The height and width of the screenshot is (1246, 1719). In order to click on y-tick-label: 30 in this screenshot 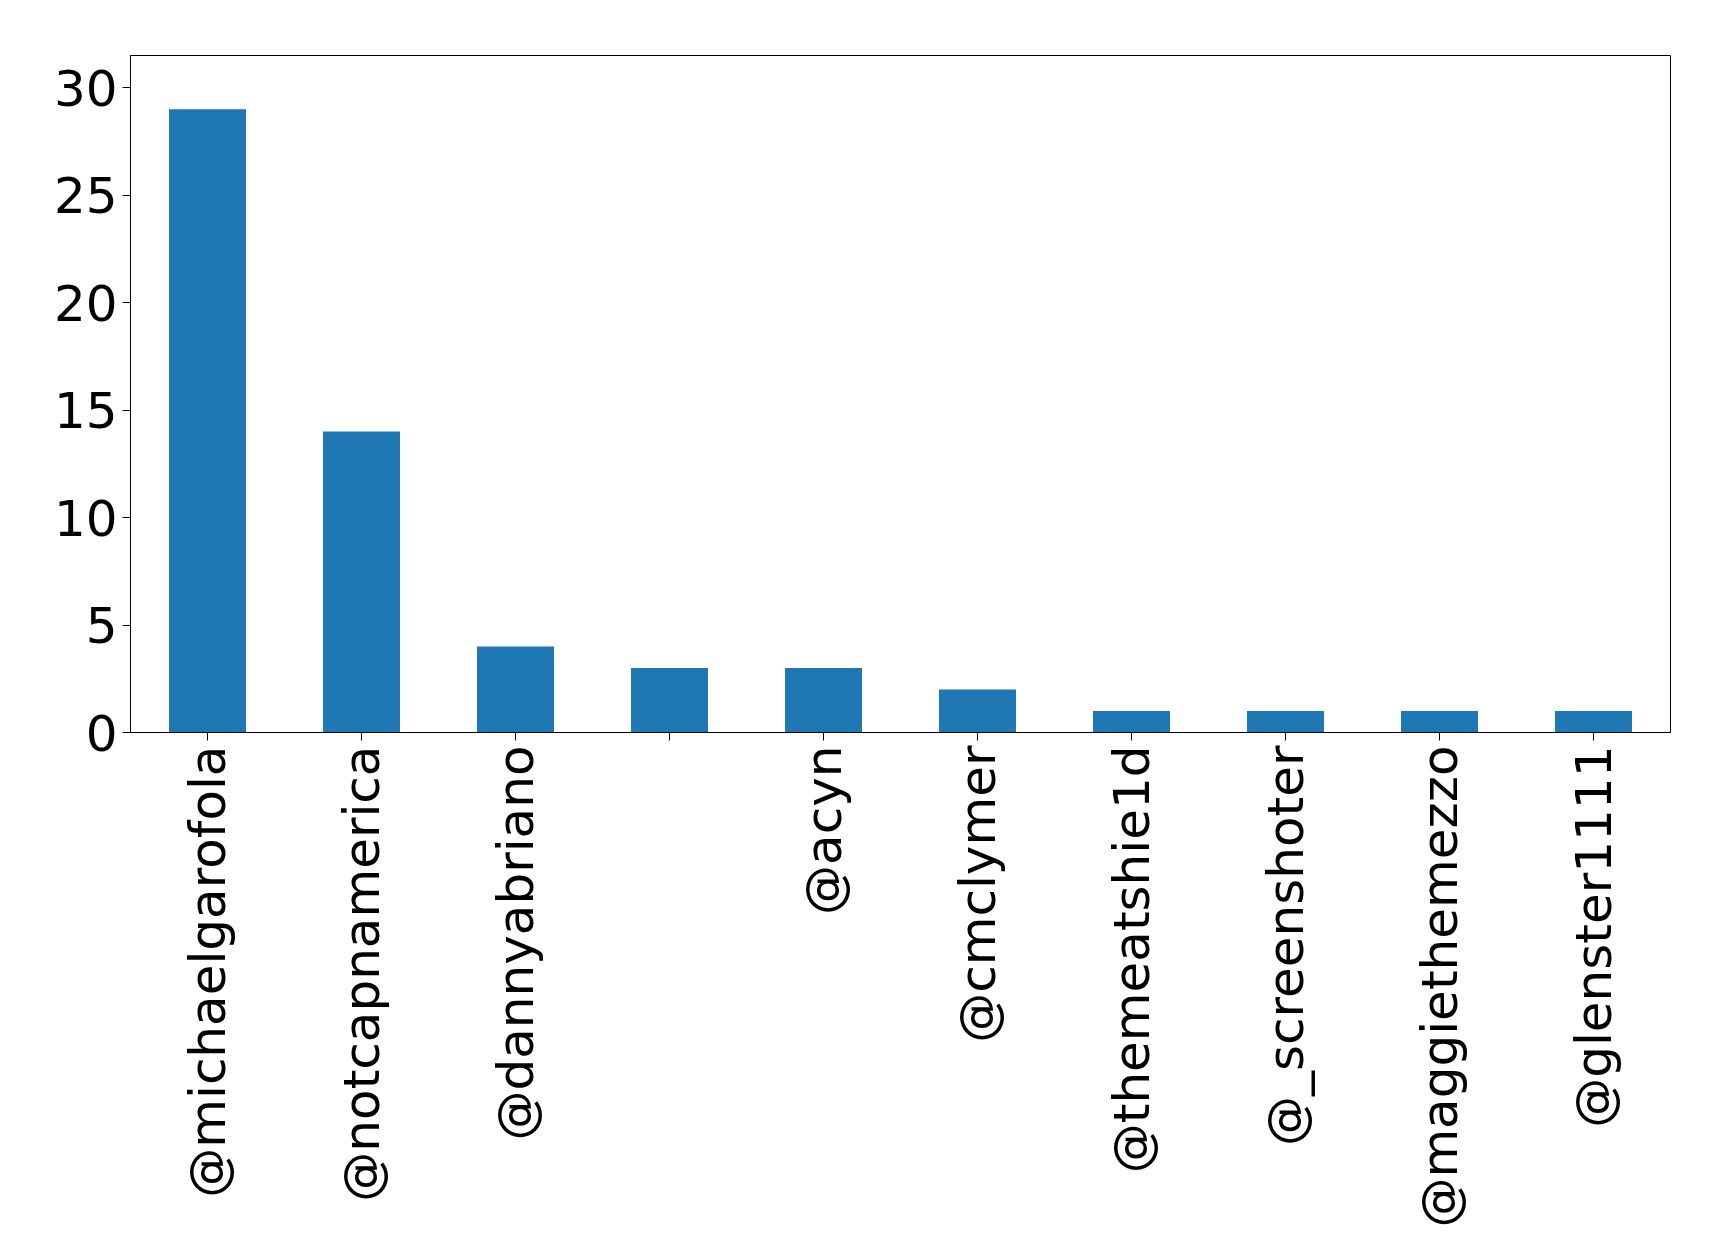, I will do `click(85, 88)`.